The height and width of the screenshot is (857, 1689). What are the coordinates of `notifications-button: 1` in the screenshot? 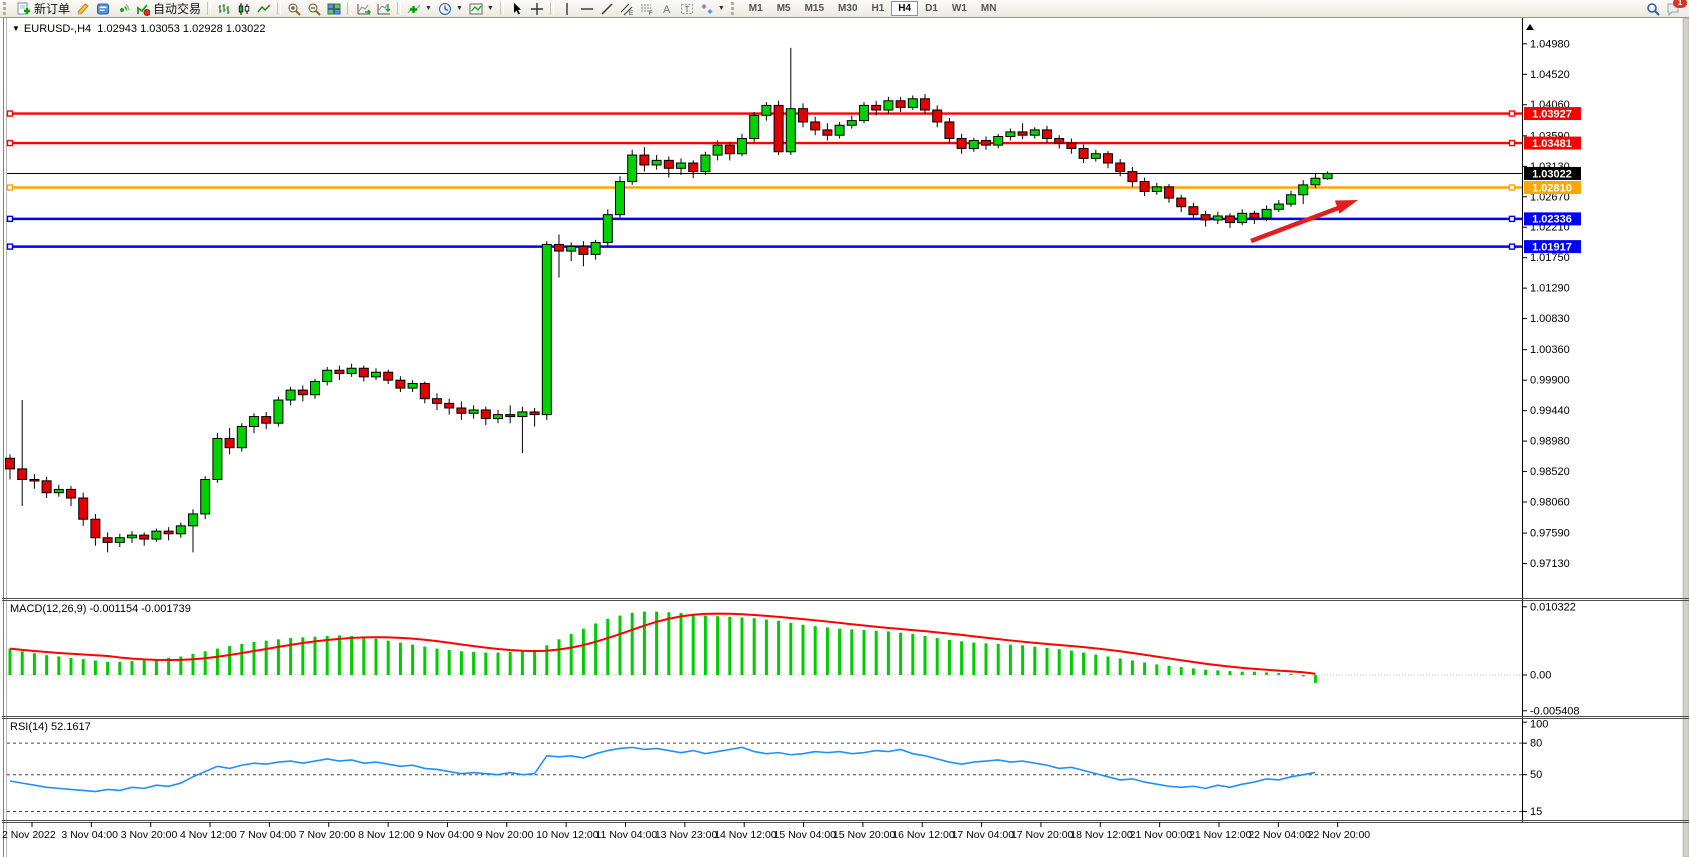 It's located at (1675, 8).